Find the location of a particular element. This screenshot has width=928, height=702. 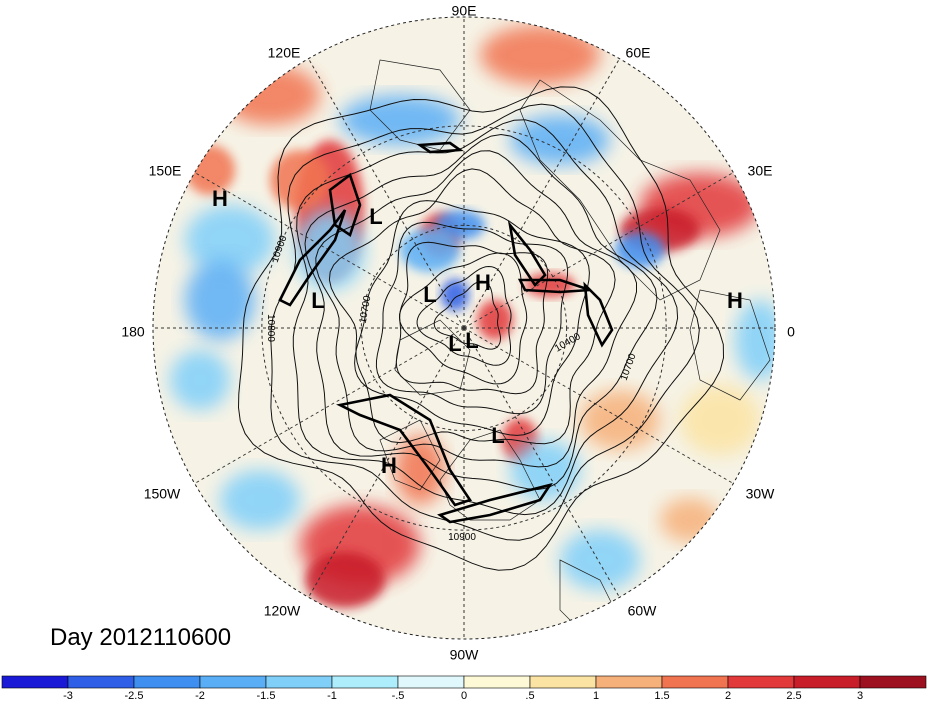

longitude-label: 180 is located at coordinates (133, 332).